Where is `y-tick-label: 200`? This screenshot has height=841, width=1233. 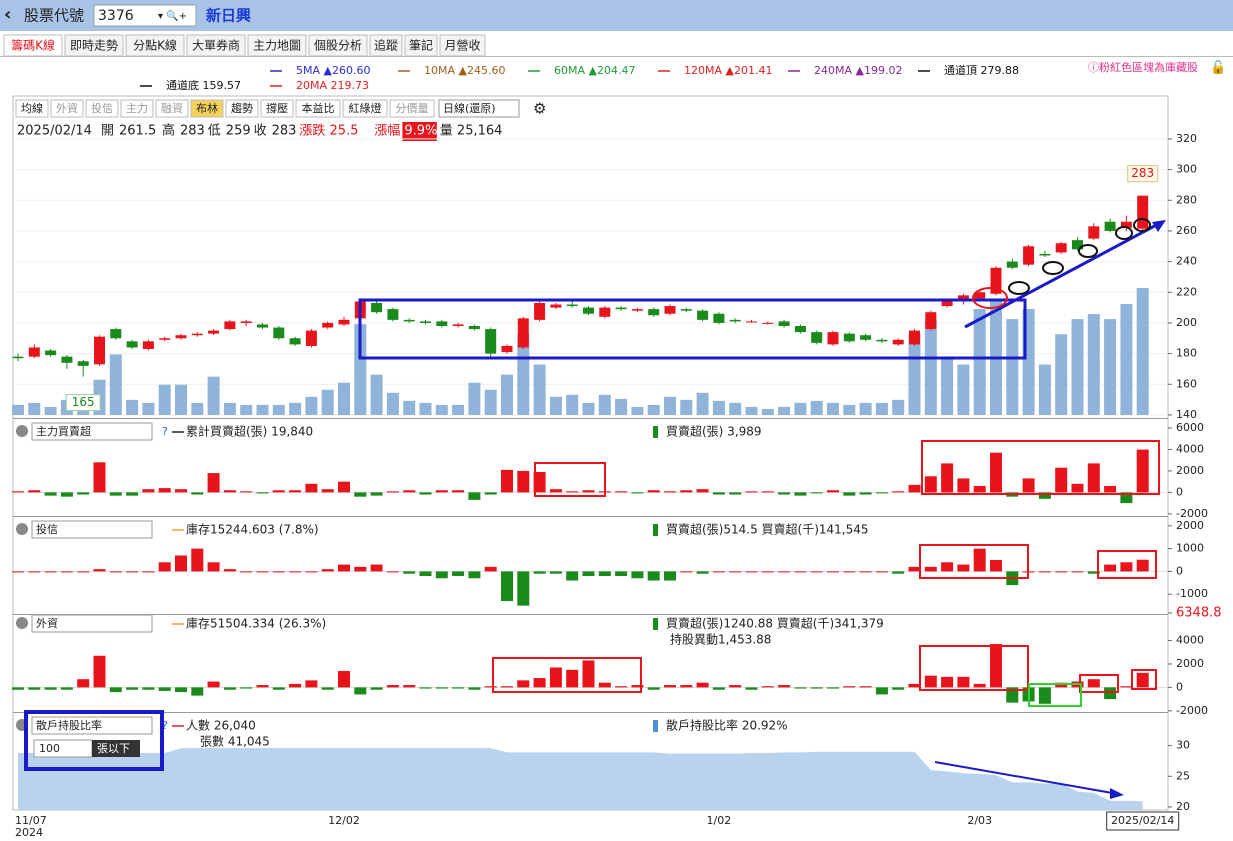 y-tick-label: 200 is located at coordinates (1186, 322).